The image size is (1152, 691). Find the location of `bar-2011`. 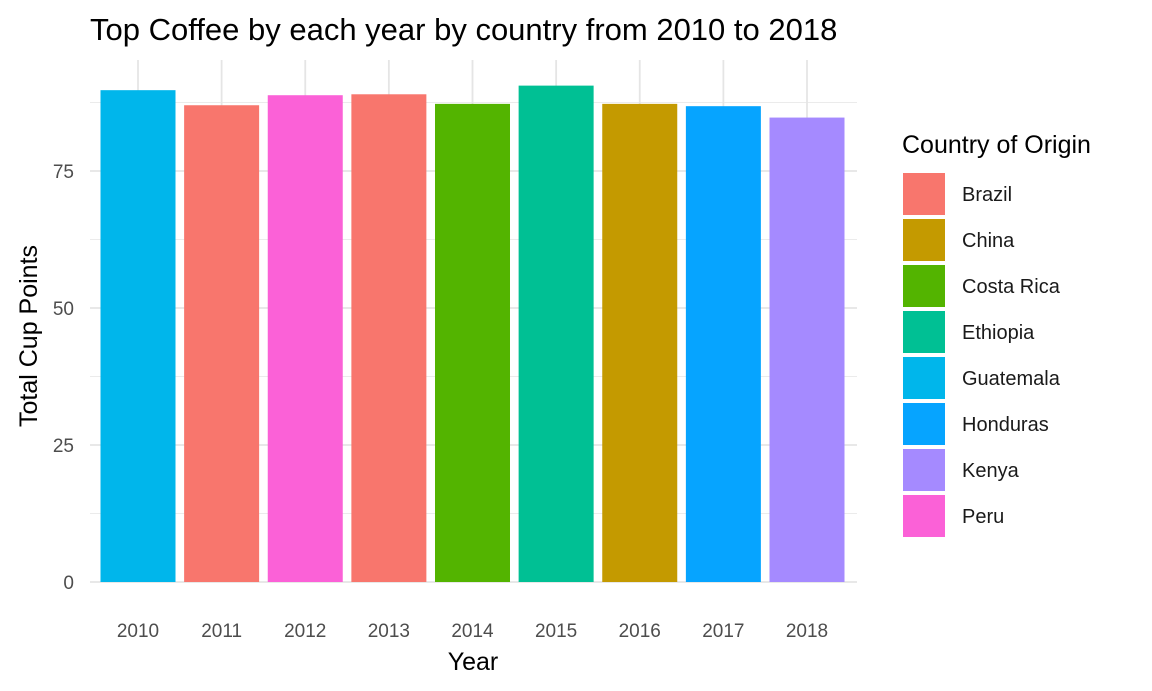

bar-2011 is located at coordinates (222, 344).